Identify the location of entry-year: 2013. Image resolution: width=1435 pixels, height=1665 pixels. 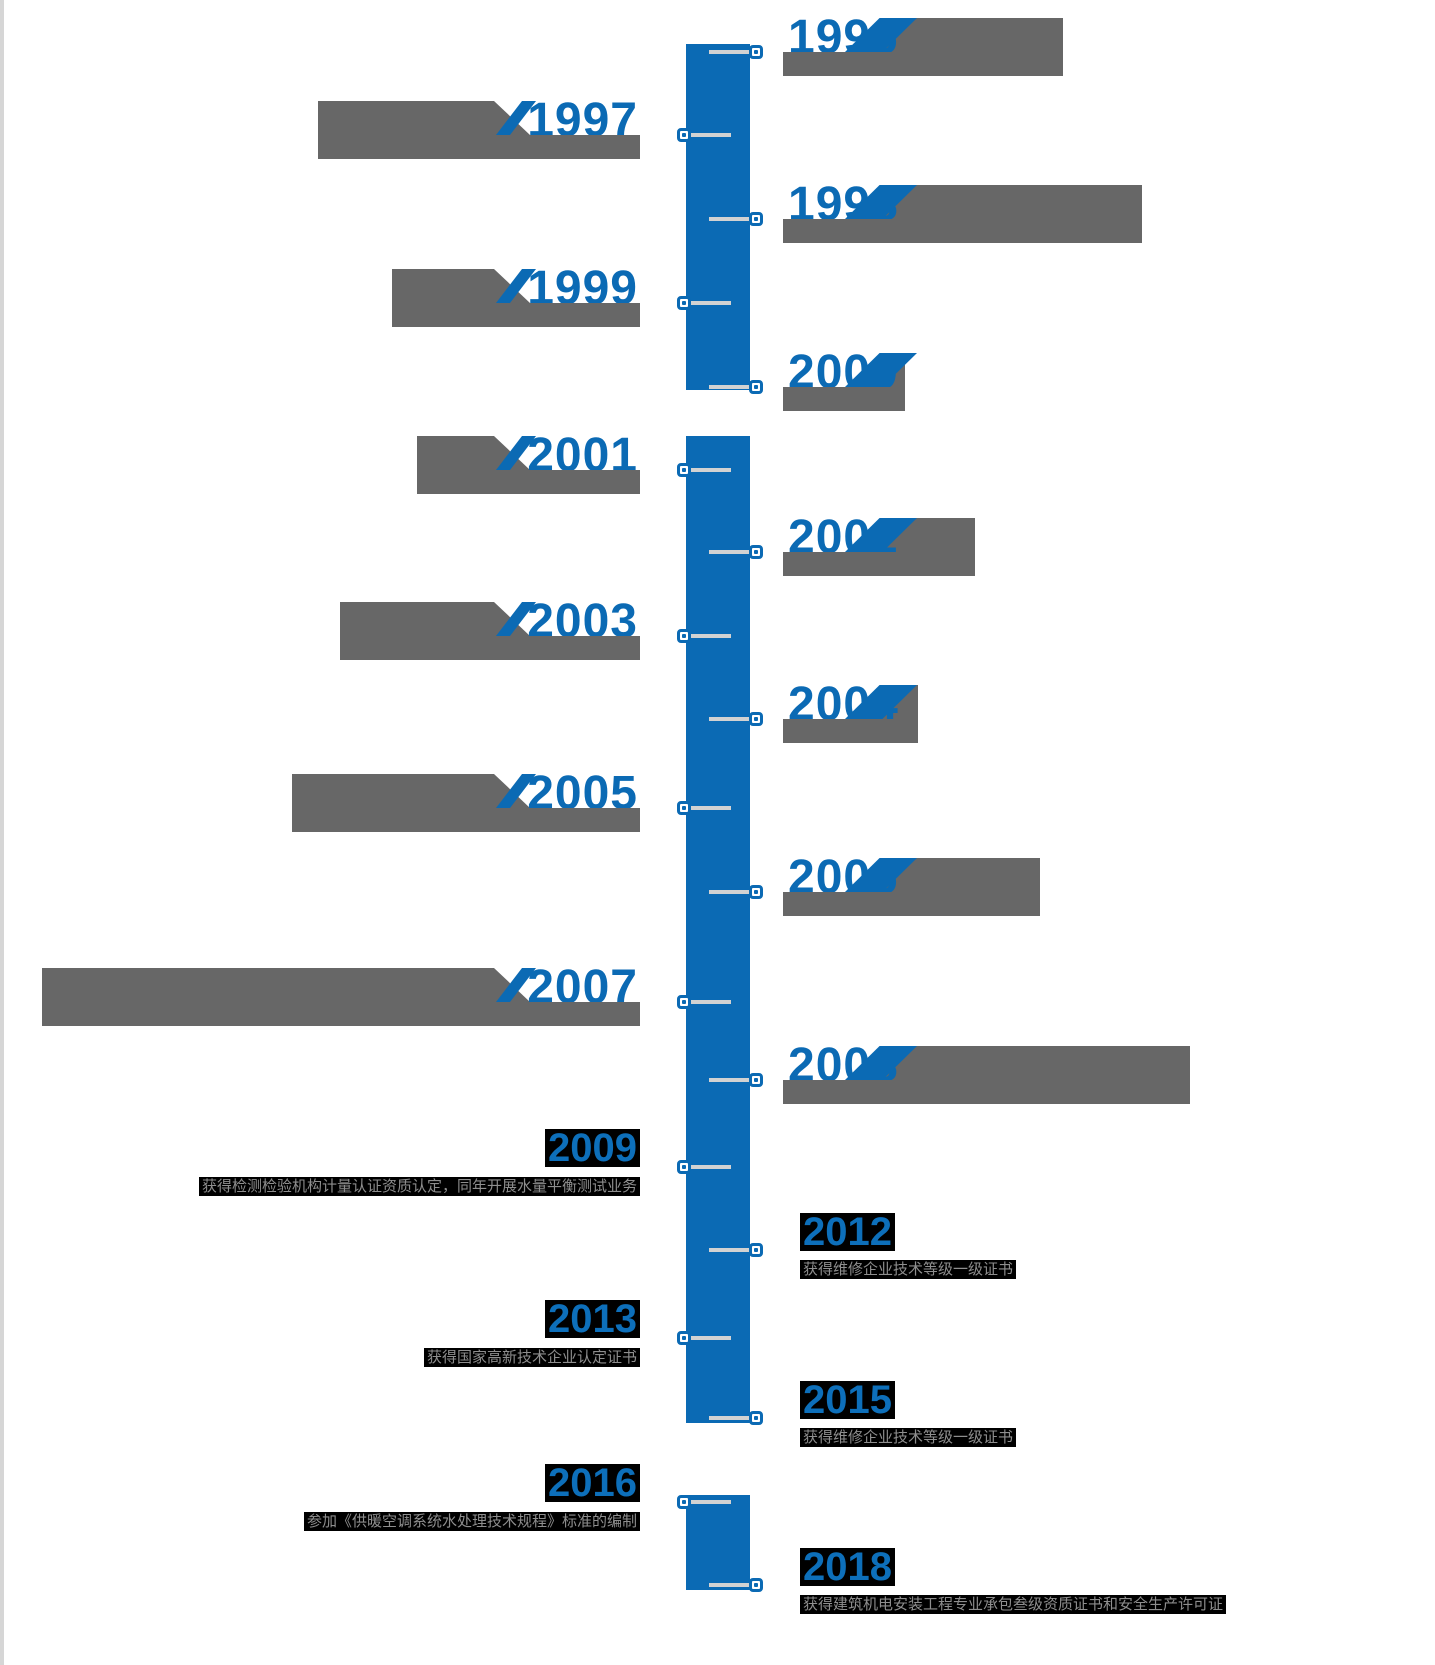
(320, 1319).